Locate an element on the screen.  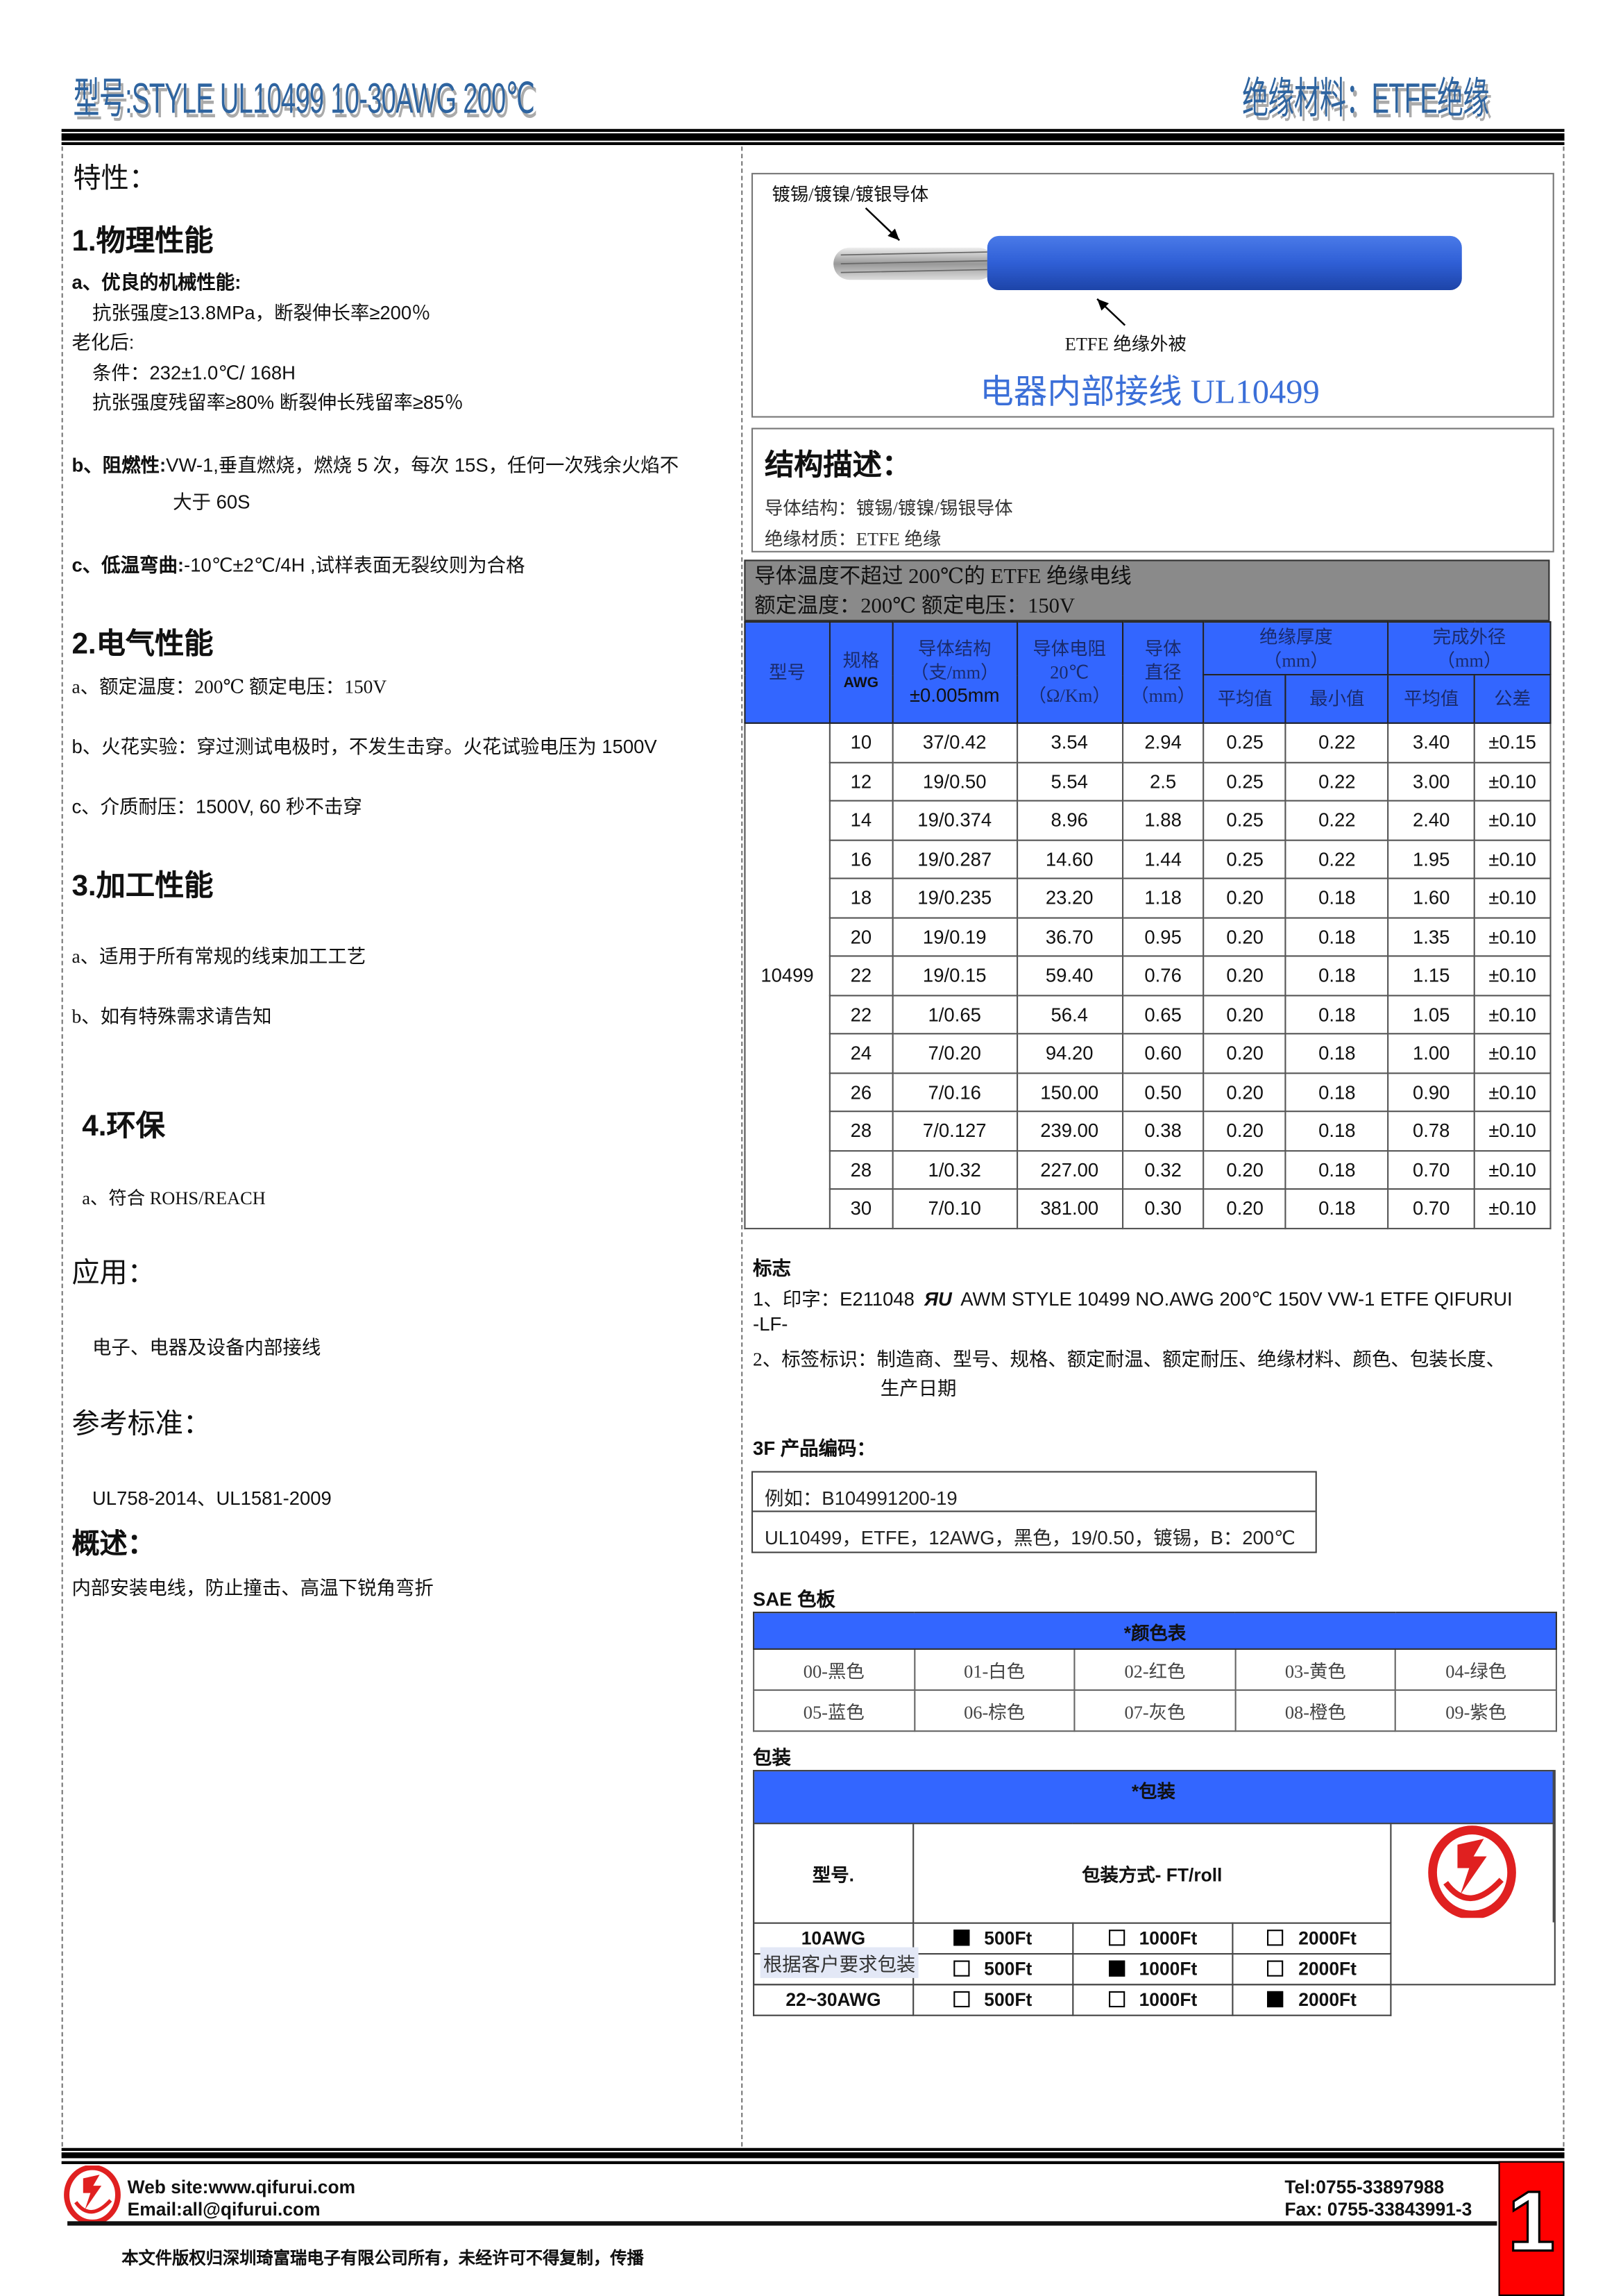
spec-cell: 0.22 is located at coordinates (1337, 742).